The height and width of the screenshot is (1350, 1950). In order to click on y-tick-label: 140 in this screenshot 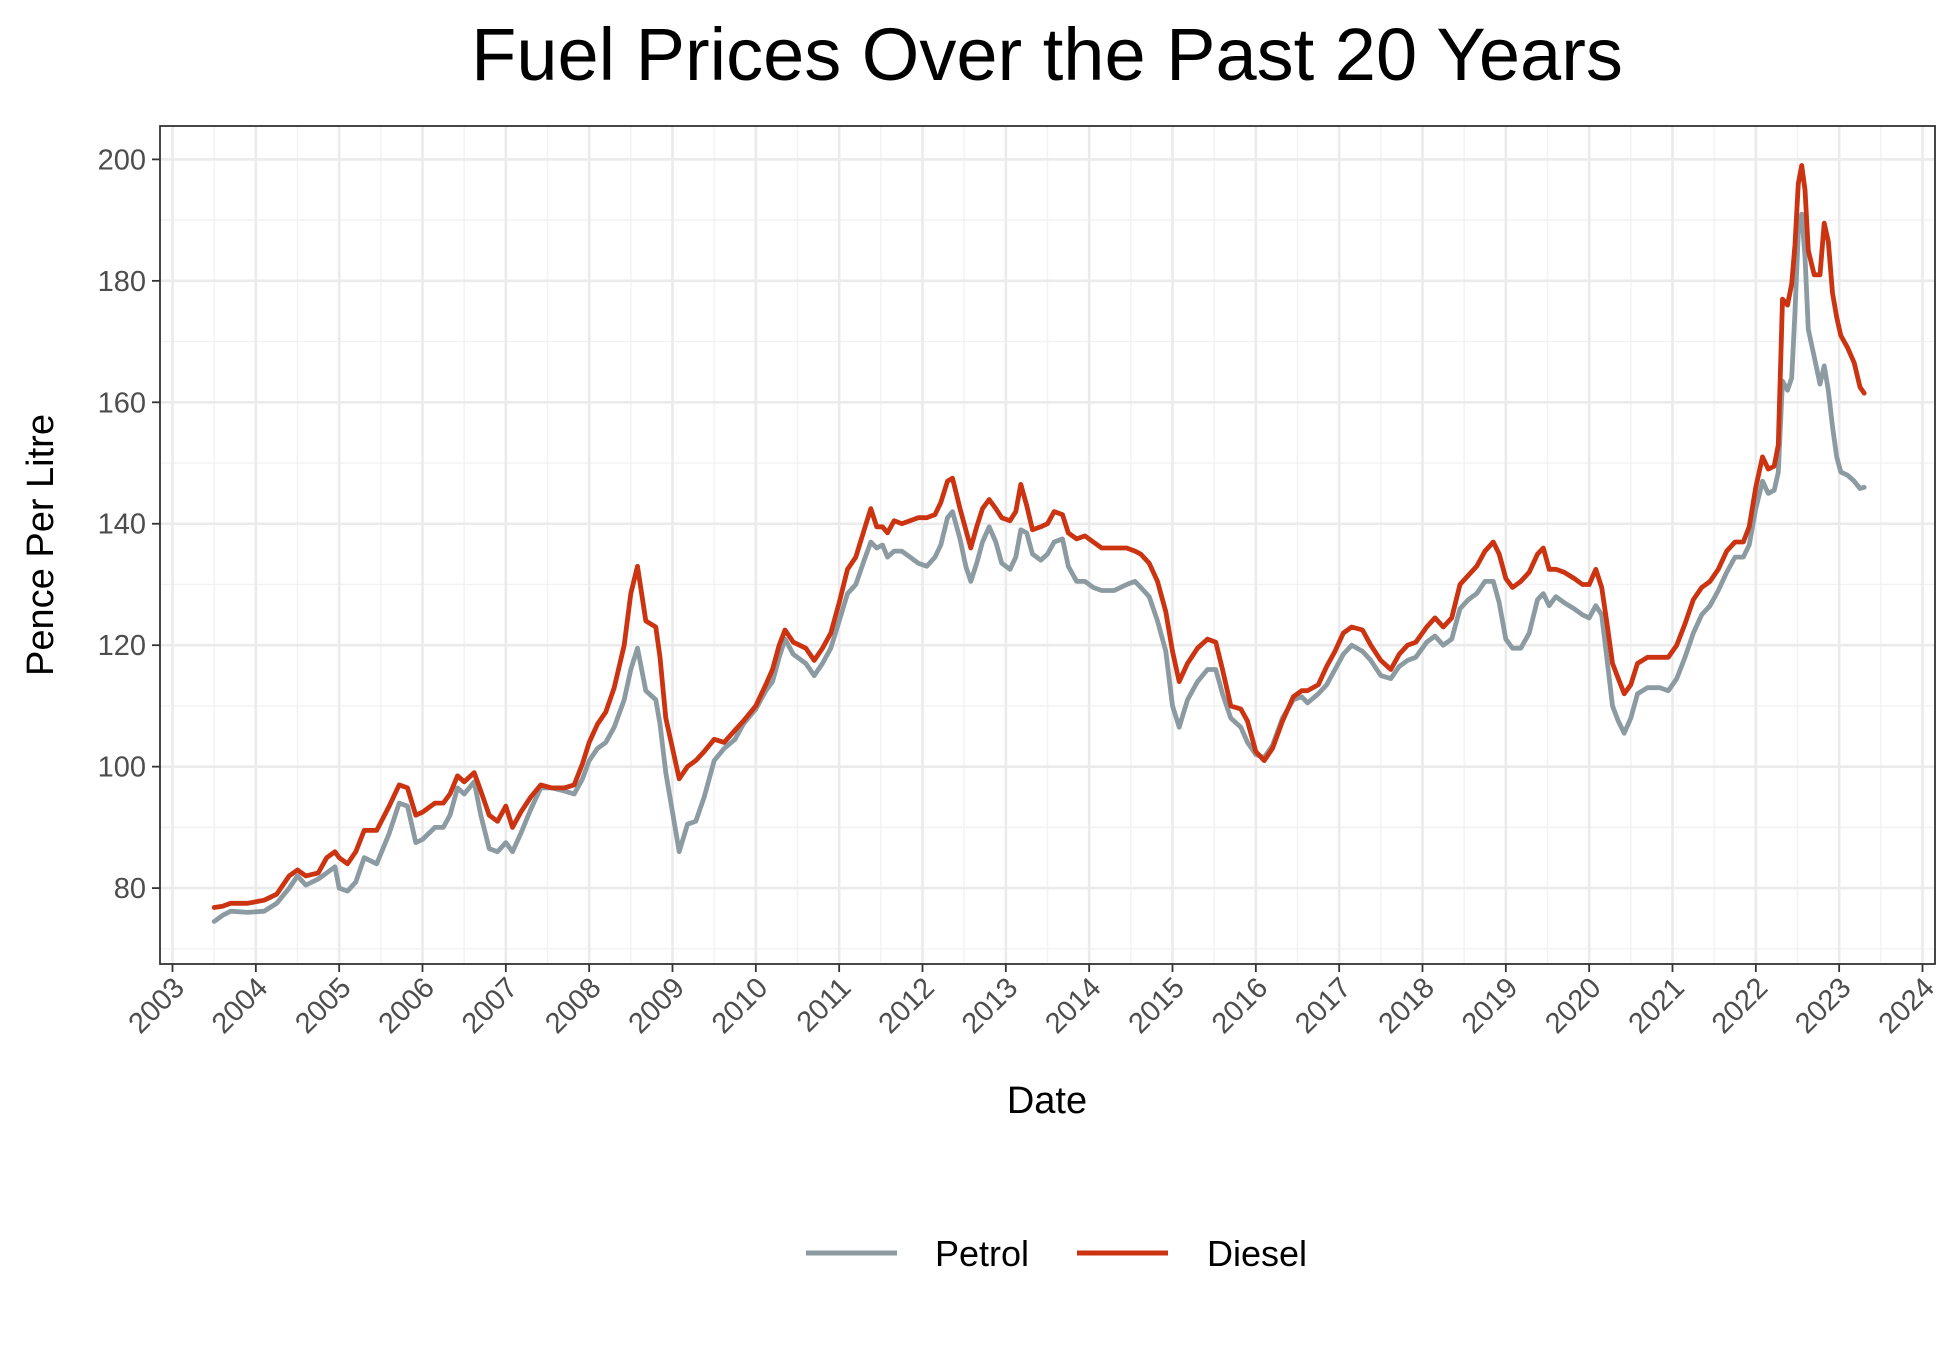, I will do `click(122, 525)`.